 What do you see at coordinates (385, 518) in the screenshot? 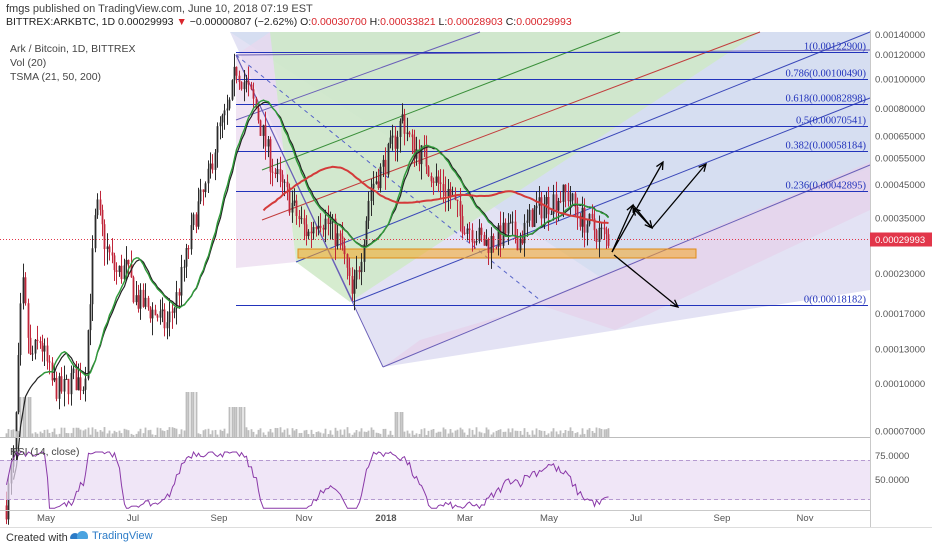
I see `time-tick: 2018` at bounding box center [385, 518].